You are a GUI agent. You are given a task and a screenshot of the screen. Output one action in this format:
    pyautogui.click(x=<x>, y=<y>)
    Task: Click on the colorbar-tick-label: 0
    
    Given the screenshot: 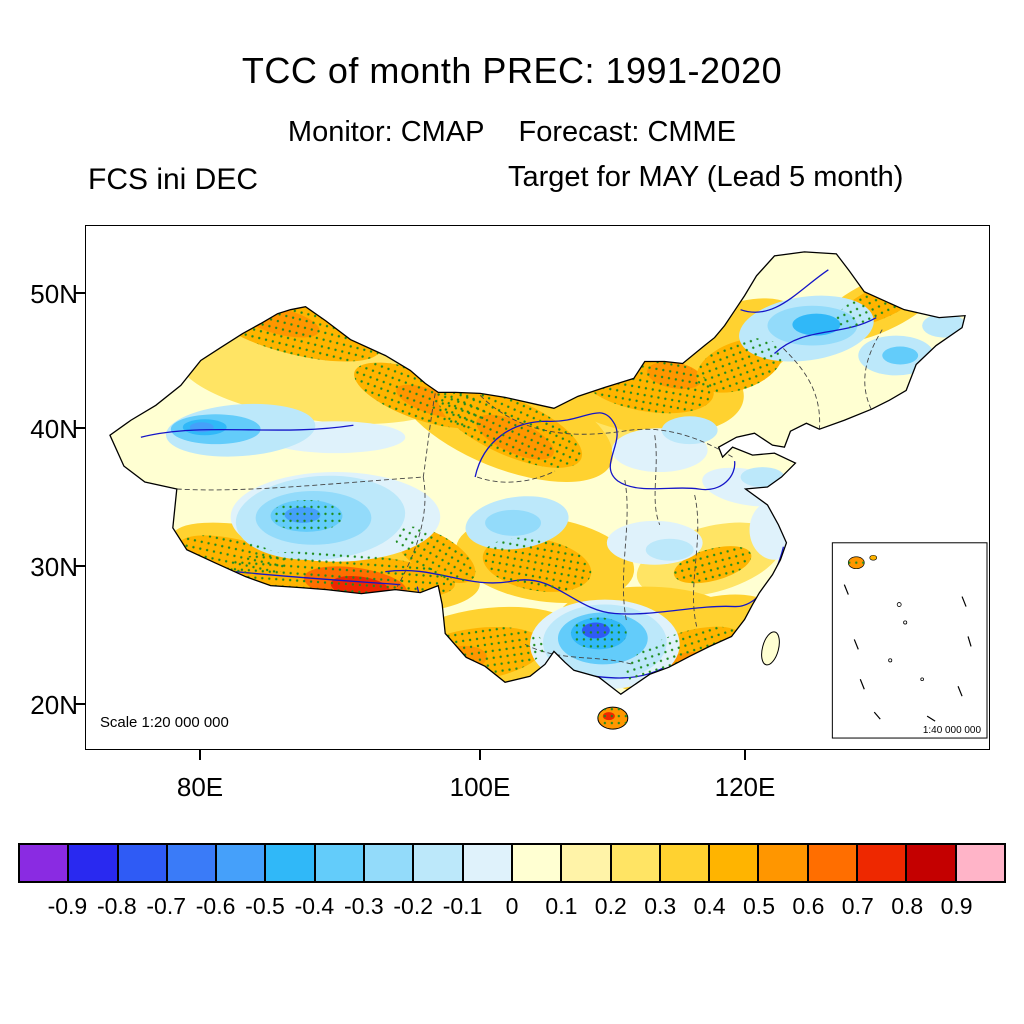 What is the action you would take?
    pyautogui.click(x=512, y=906)
    